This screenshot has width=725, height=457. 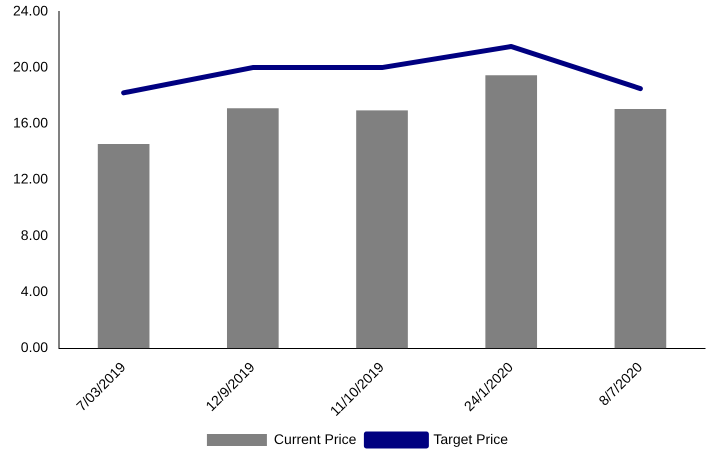 What do you see at coordinates (30, 66) in the screenshot?
I see `y-tick-label: 20.00` at bounding box center [30, 66].